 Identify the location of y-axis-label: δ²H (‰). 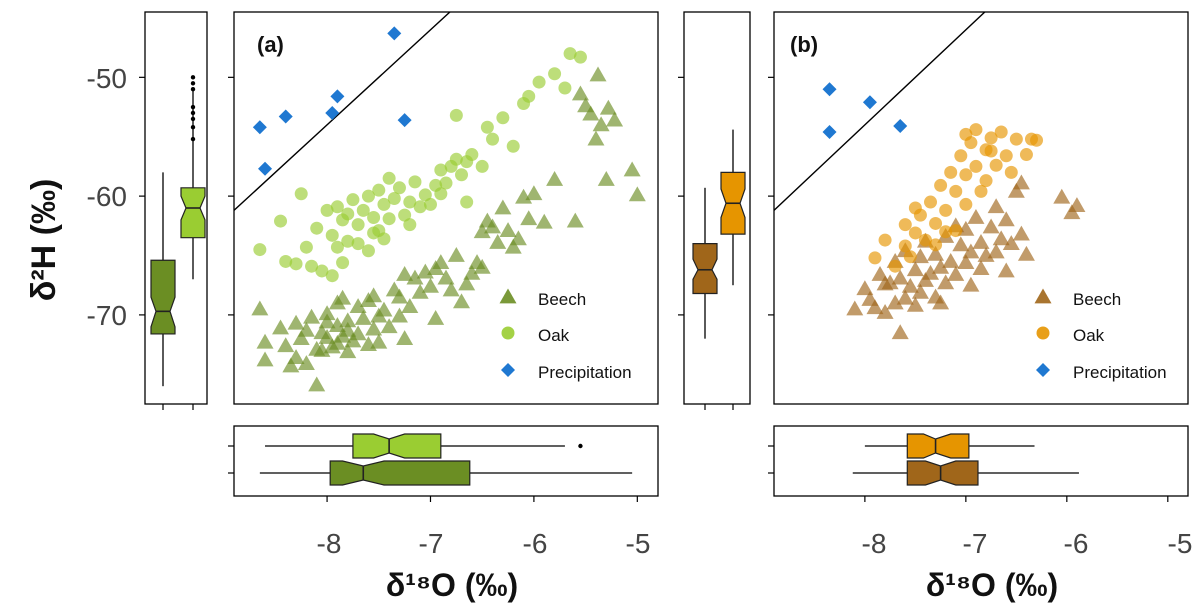
(44, 240).